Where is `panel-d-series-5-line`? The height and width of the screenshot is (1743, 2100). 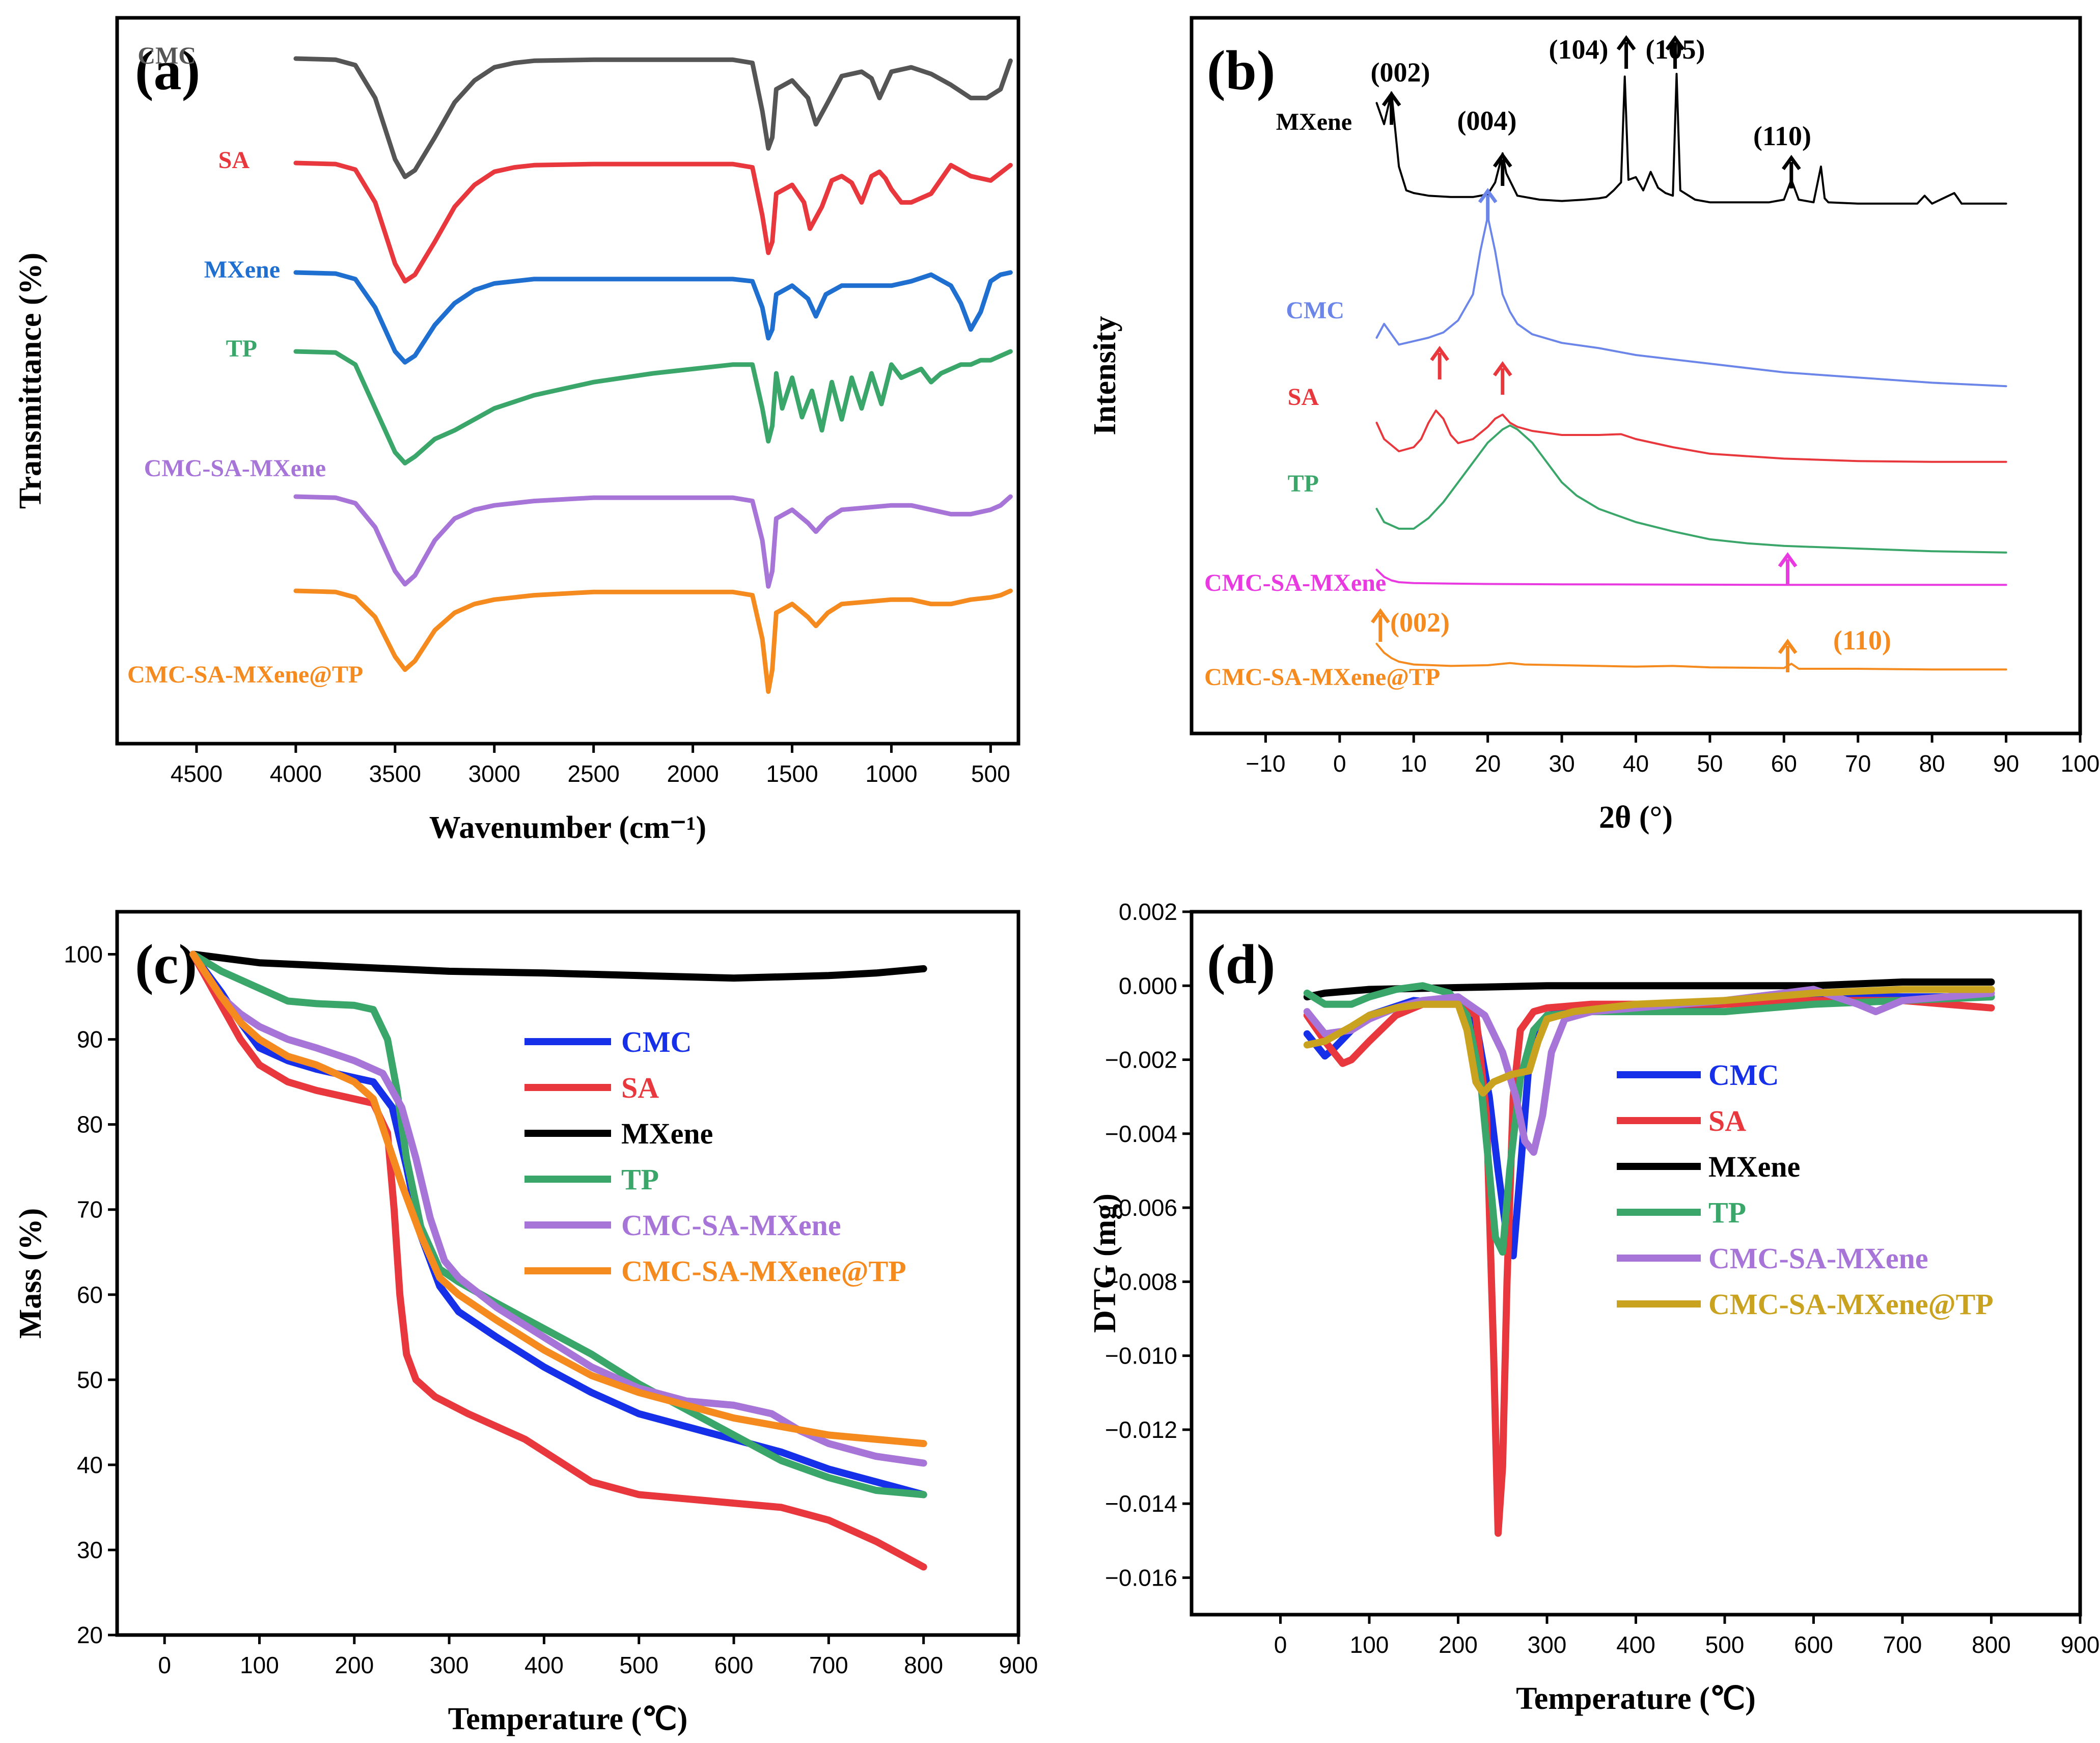 panel-d-series-5-line is located at coordinates (1649, 1041).